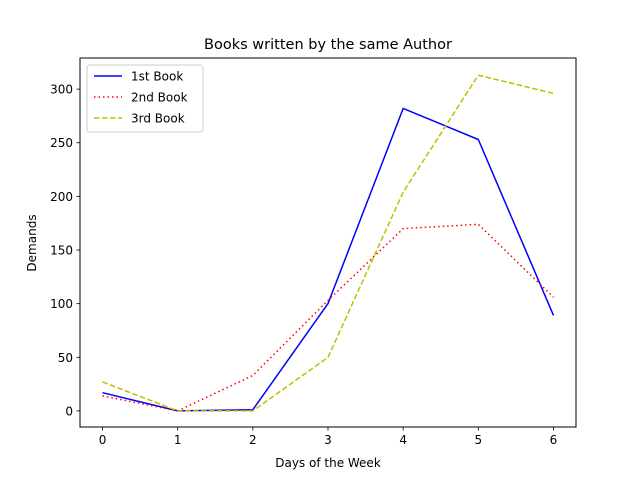 This screenshot has width=640, height=480. I want to click on y-tick-label: 300, so click(61, 90).